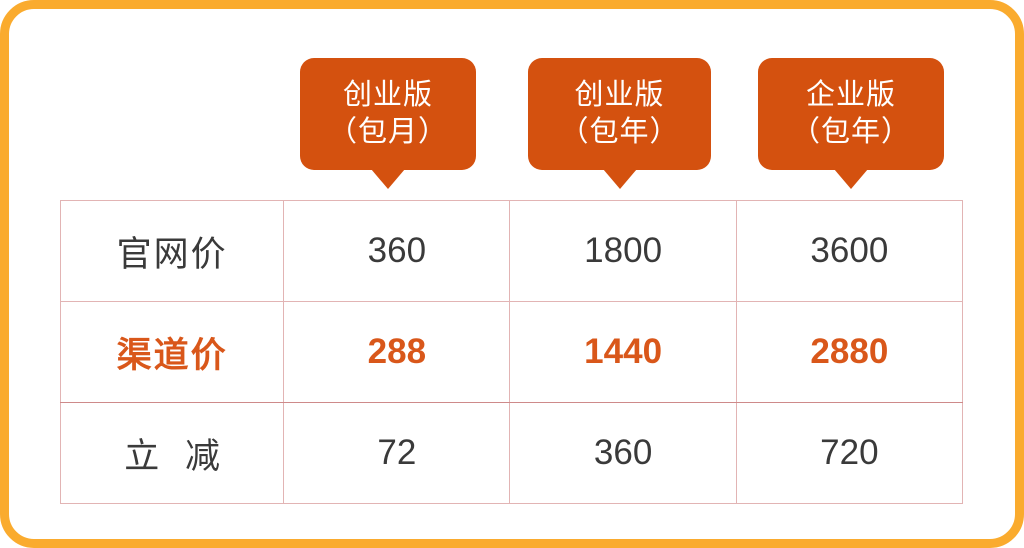 This screenshot has height=548, width=1024. I want to click on row-label-official-price: 官网价, so click(172, 251).